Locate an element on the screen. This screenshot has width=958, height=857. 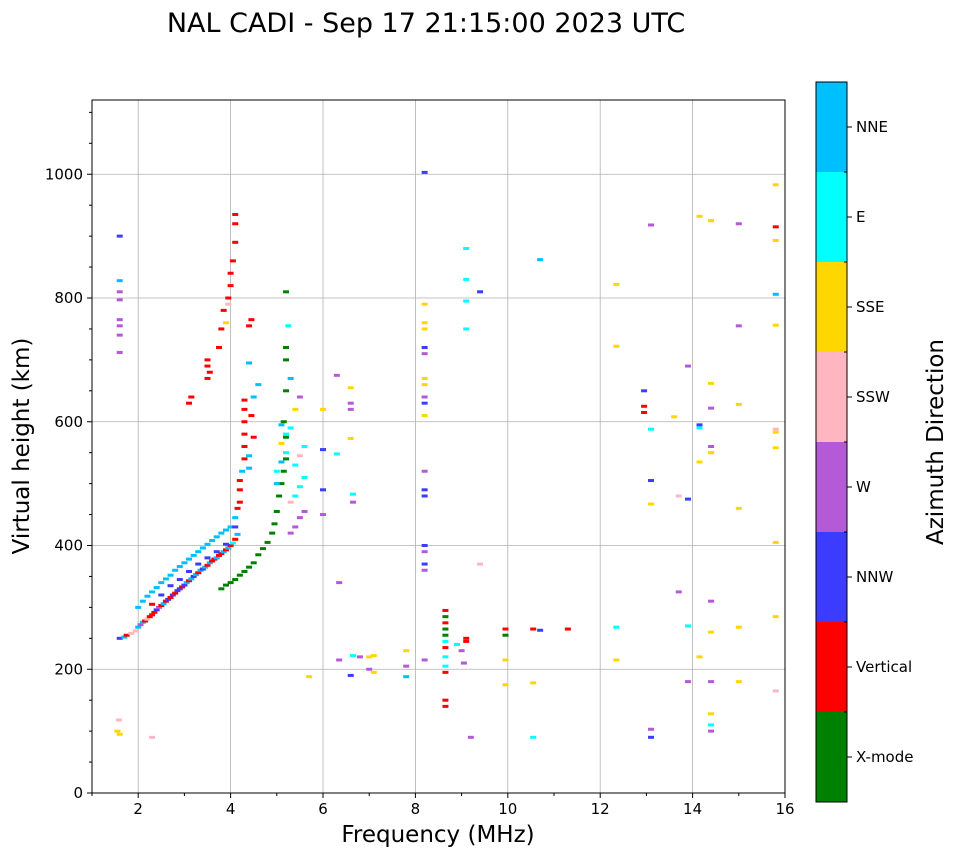
x-axis-label: Frequency (MHz) is located at coordinates (437, 835).